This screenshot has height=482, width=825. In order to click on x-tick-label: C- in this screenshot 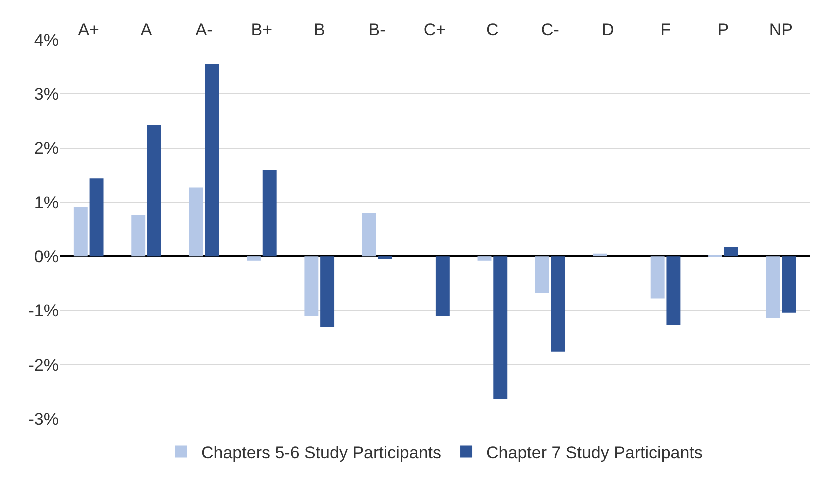, I will do `click(550, 30)`.